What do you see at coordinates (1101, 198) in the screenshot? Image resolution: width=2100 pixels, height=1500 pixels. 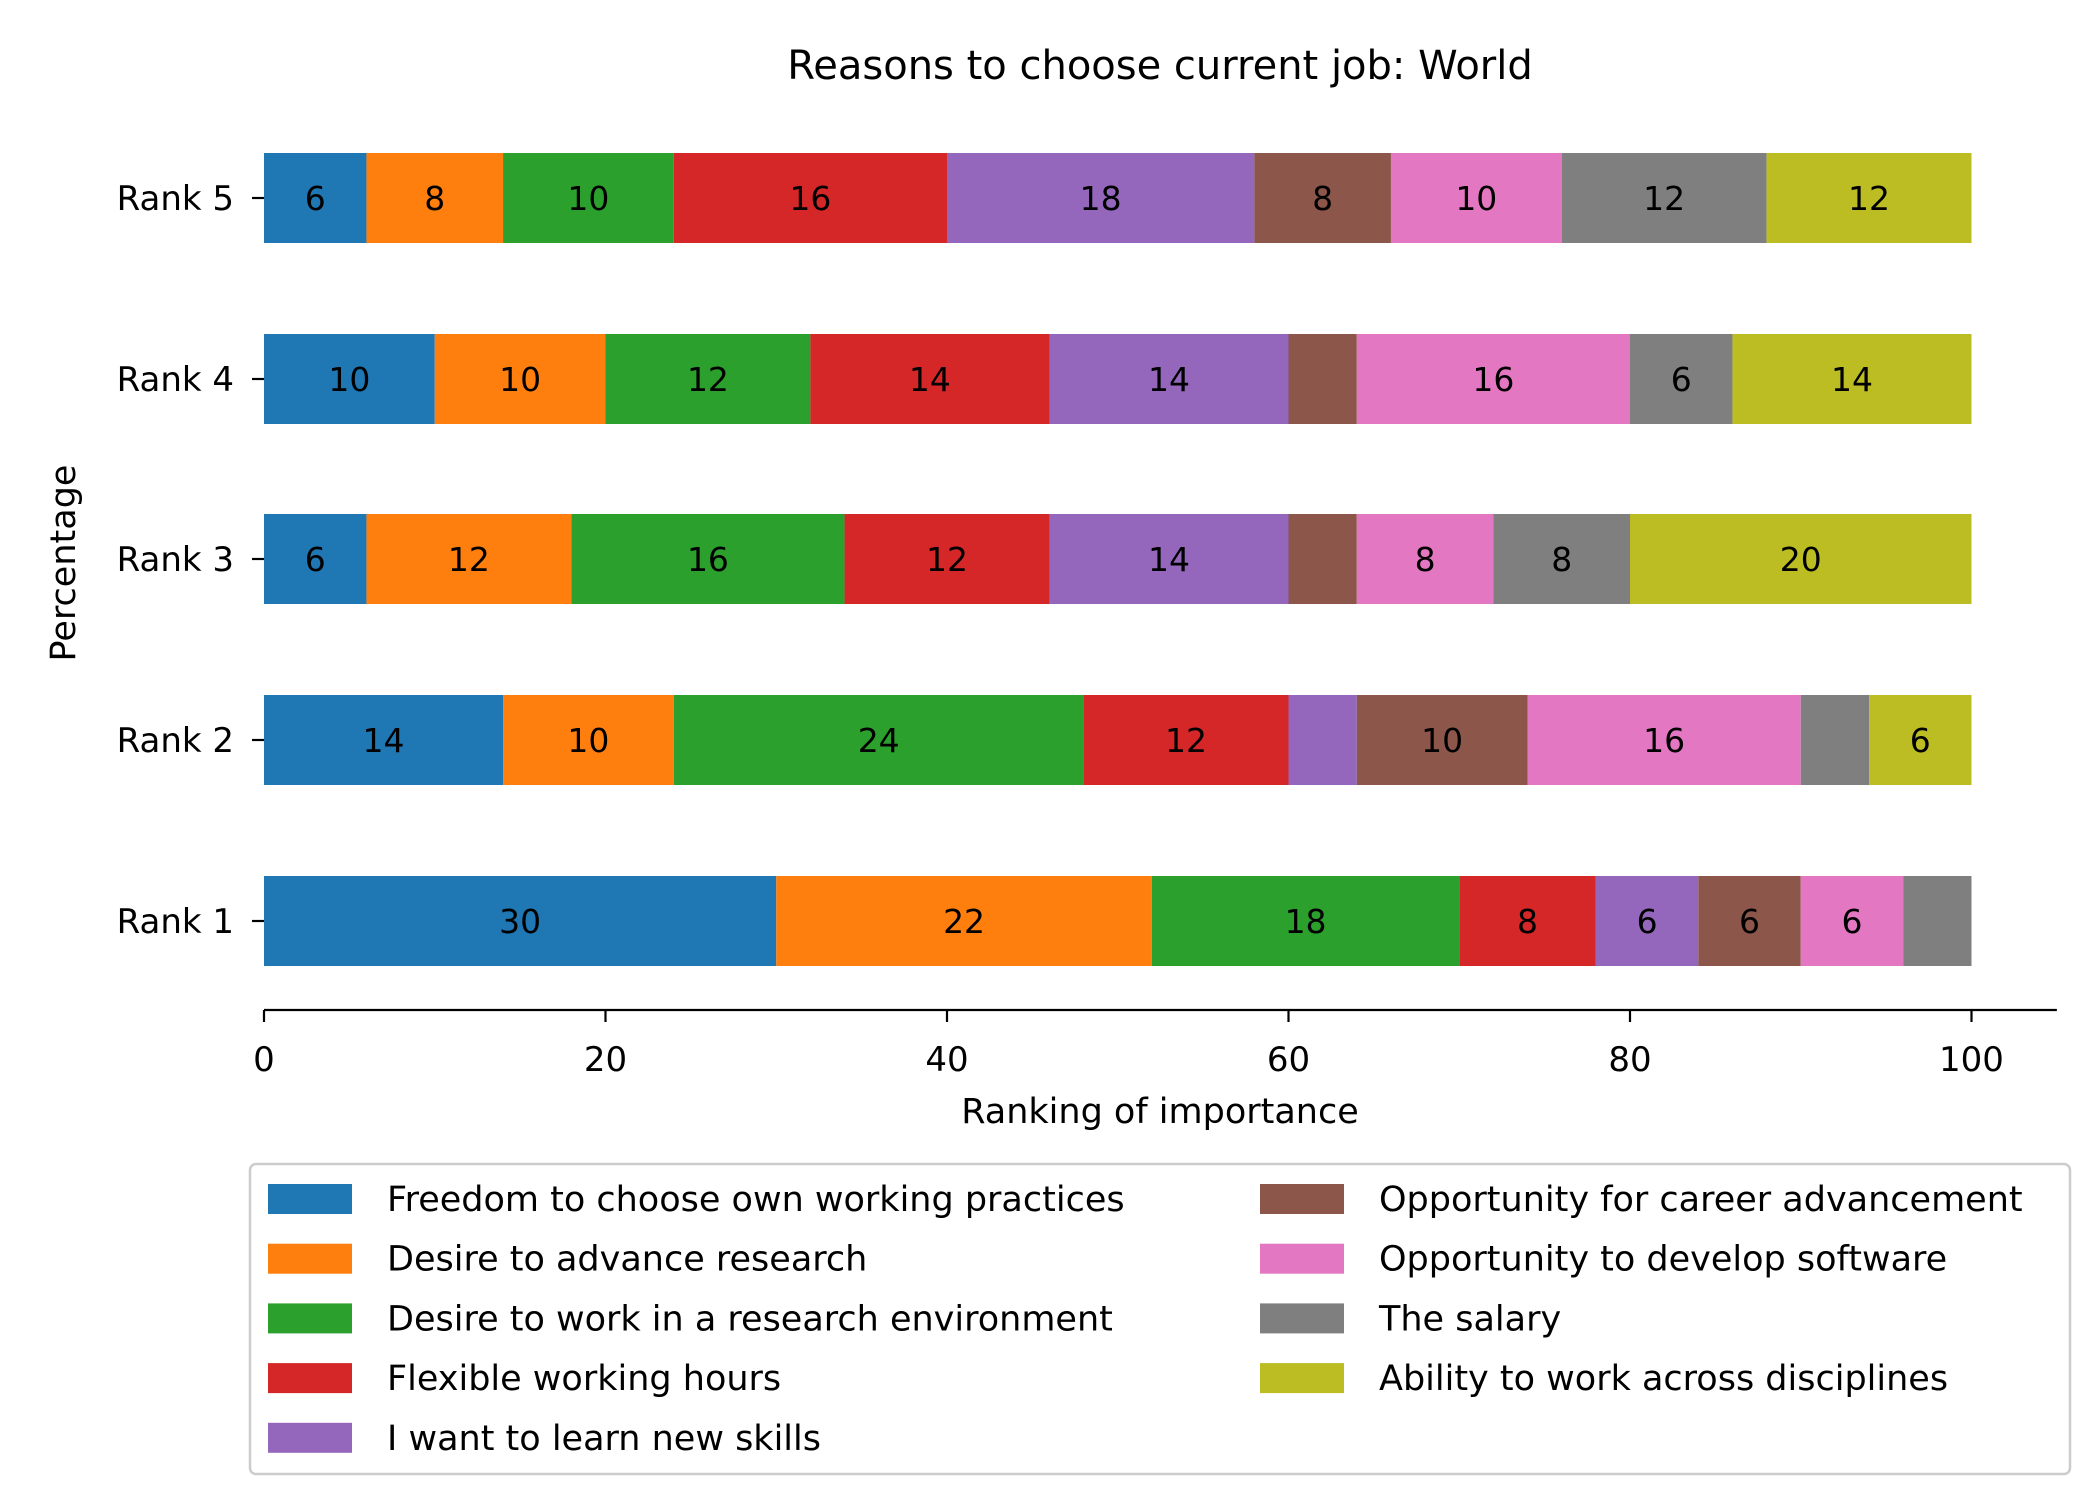 I see `bar-value-label: 18` at bounding box center [1101, 198].